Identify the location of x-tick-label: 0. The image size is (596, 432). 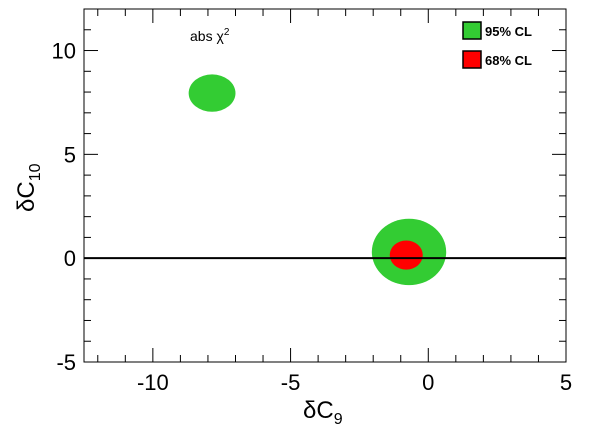
(428, 382).